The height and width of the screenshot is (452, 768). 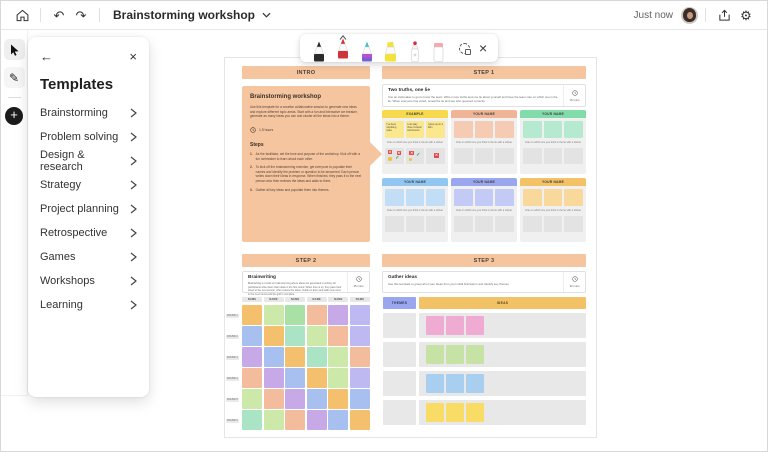 What do you see at coordinates (436, 129) in the screenshot?
I see `sticky-note: I grew up on a farm` at bounding box center [436, 129].